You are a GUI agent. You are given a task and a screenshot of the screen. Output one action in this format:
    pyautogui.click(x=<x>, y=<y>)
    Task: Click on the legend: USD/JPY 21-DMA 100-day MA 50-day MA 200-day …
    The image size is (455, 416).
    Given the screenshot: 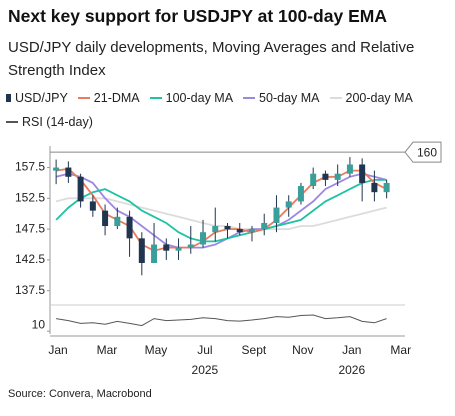 What is the action you would take?
    pyautogui.click(x=228, y=110)
    